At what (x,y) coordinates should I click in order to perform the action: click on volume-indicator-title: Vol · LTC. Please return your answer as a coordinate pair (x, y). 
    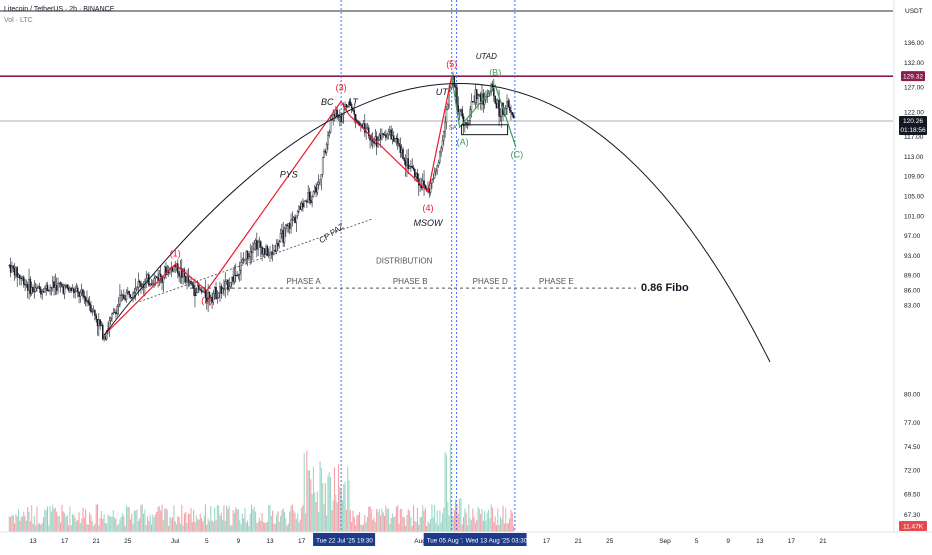
    Looking at the image, I should click on (18, 20).